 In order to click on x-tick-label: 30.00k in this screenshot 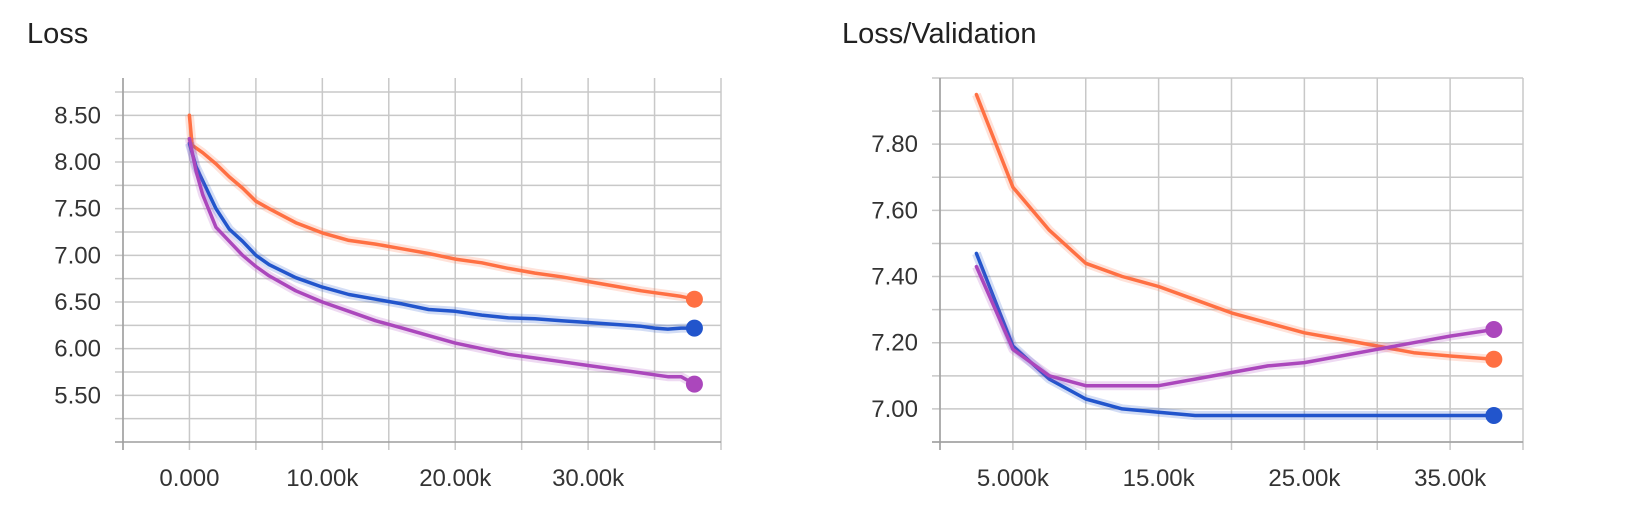, I will do `click(588, 478)`.